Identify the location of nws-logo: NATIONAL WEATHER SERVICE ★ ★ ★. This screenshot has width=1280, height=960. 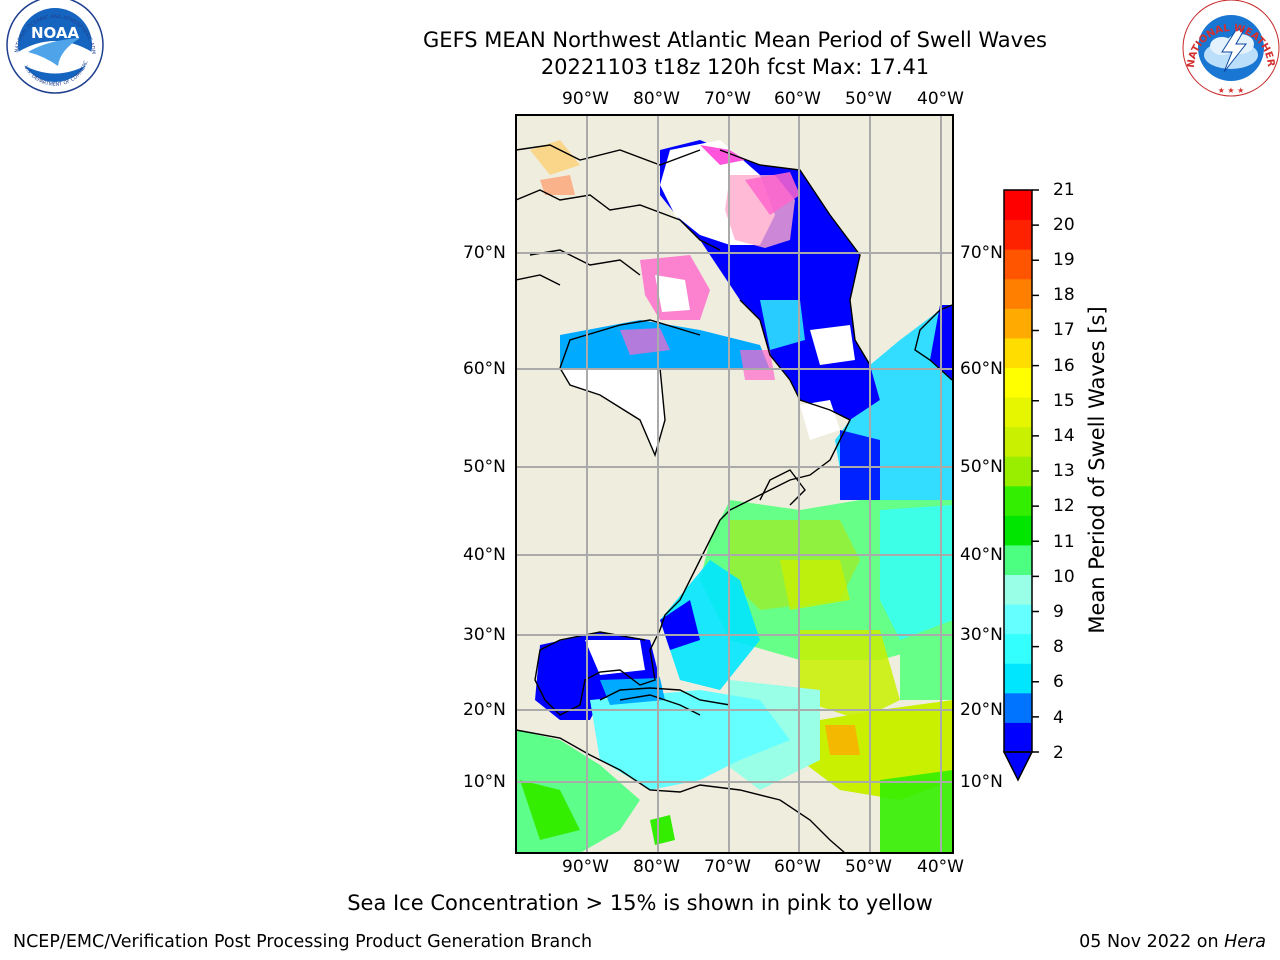
(640, 48).